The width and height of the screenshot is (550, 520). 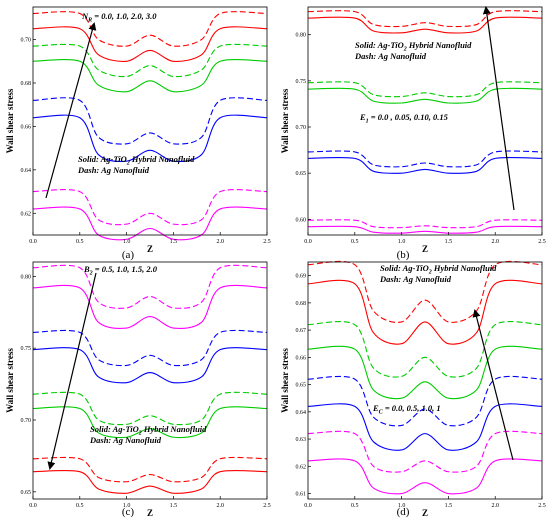 I want to click on parameter-annotation-rest: = 0.0 , 0.05, 0.10, 0.15, so click(x=409, y=117).